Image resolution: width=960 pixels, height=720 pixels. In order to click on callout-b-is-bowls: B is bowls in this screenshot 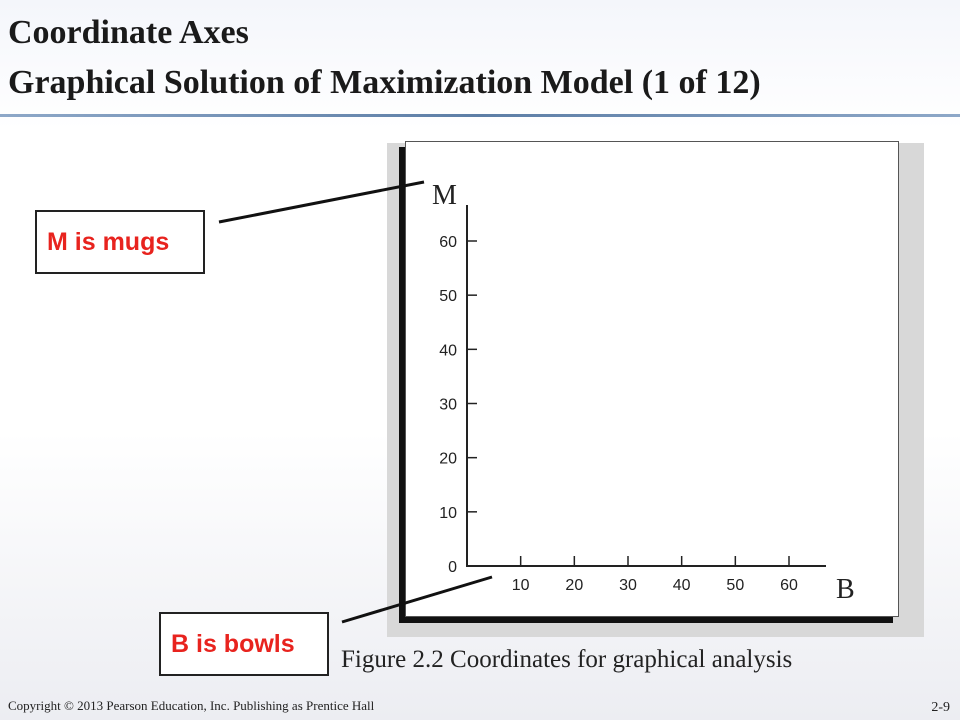, I will do `click(244, 644)`.